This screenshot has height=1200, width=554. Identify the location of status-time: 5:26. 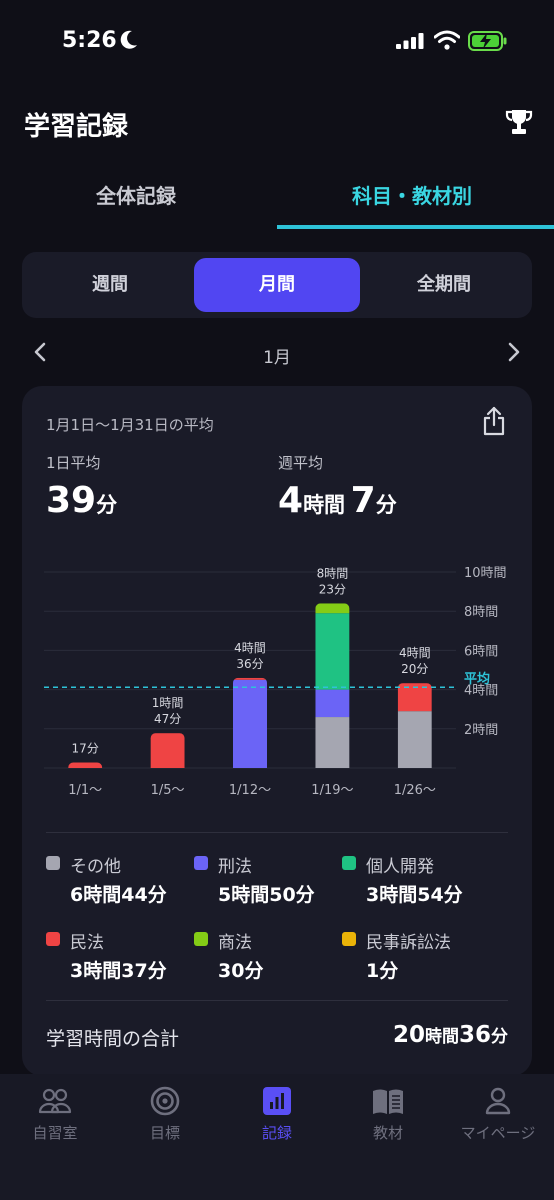
(89, 40).